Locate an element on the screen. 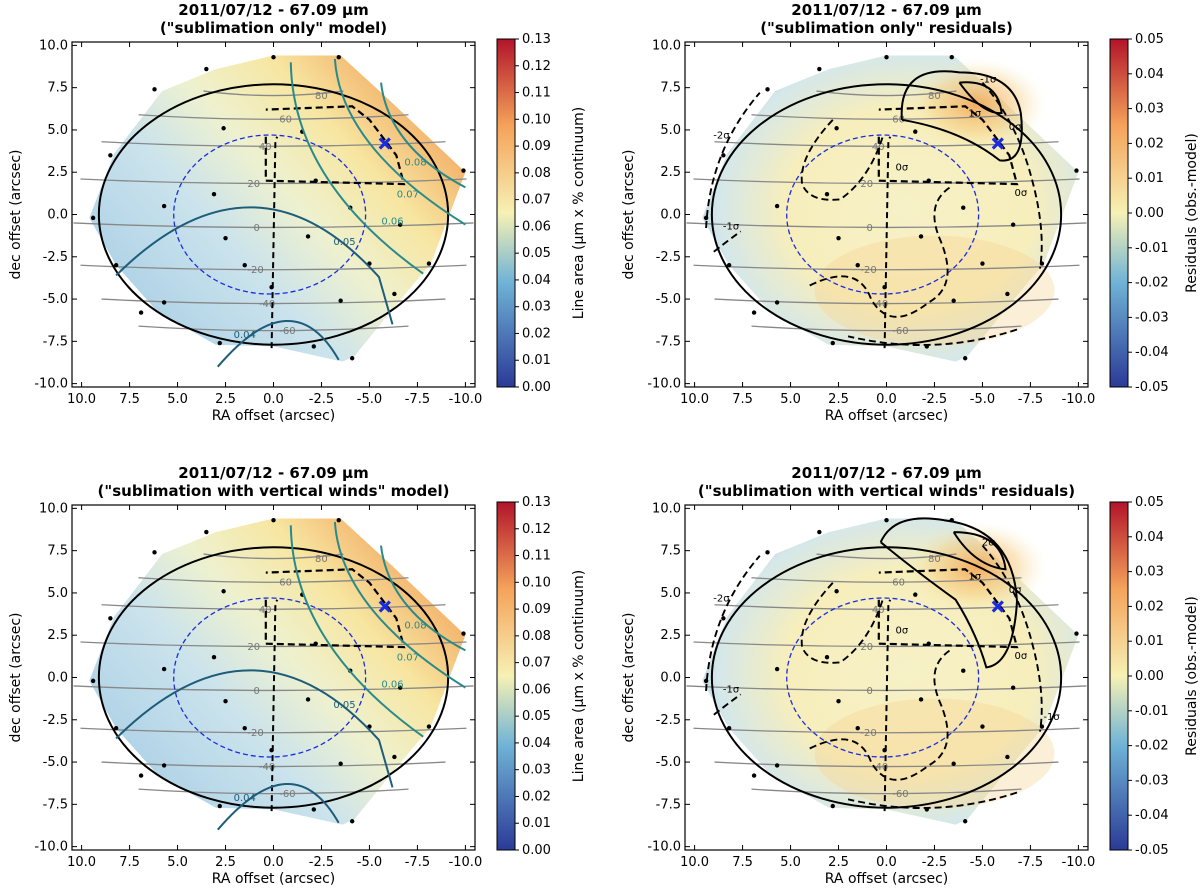 The image size is (1200, 891). colorbar-tick-label: -0.02 is located at coordinates (1152, 746).